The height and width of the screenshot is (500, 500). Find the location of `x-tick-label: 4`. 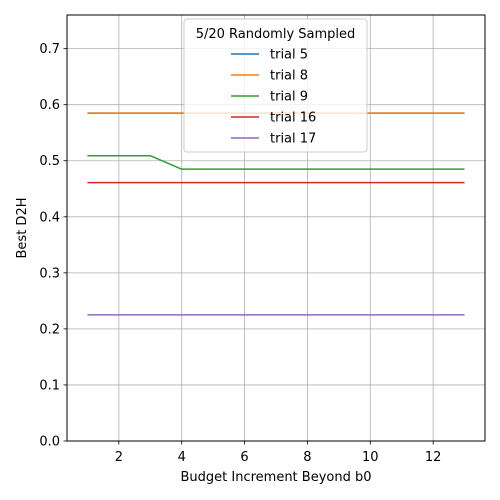

x-tick-label: 4 is located at coordinates (182, 457).